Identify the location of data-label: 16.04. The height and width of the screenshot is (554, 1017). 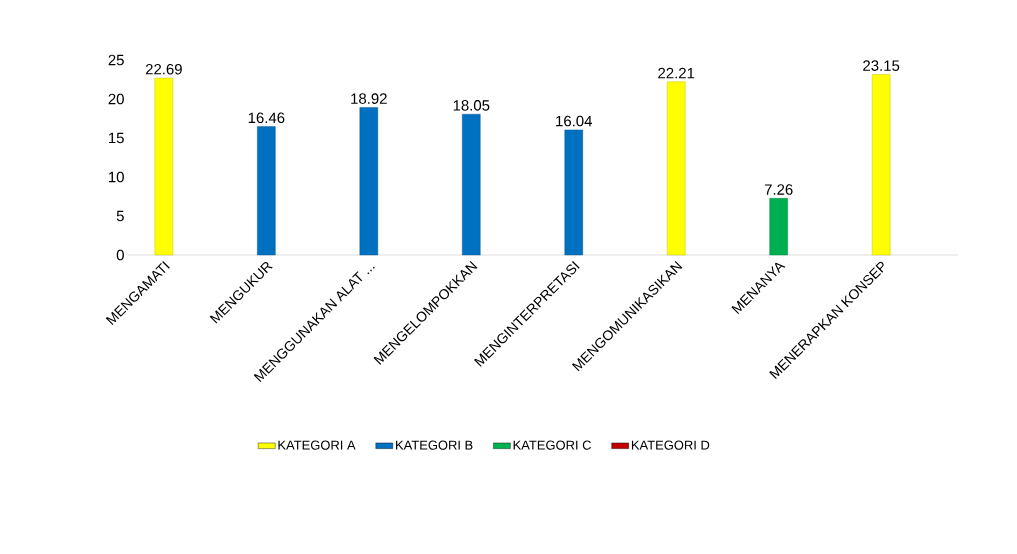
(574, 121).